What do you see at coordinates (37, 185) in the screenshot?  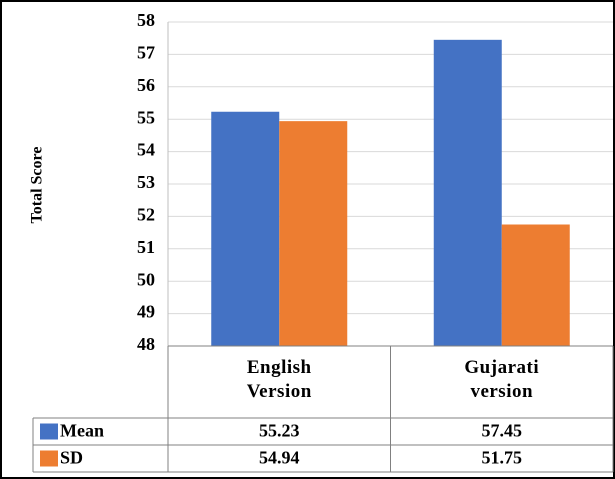 I see `y-axis-label: Total Score` at bounding box center [37, 185].